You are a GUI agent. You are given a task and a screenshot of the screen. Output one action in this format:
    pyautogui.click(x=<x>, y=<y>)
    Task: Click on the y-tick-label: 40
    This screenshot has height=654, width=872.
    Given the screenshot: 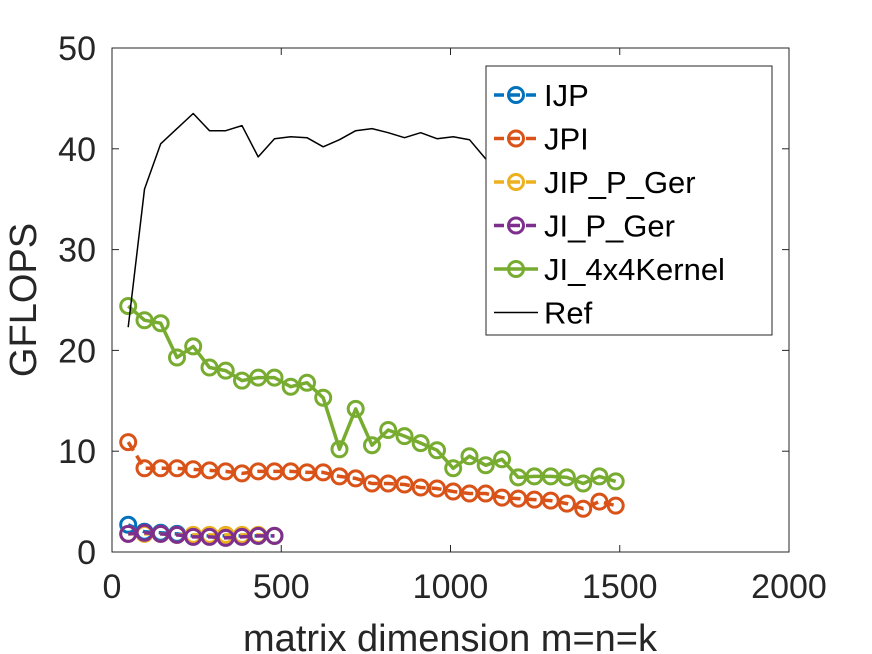 What is the action you would take?
    pyautogui.click(x=77, y=150)
    